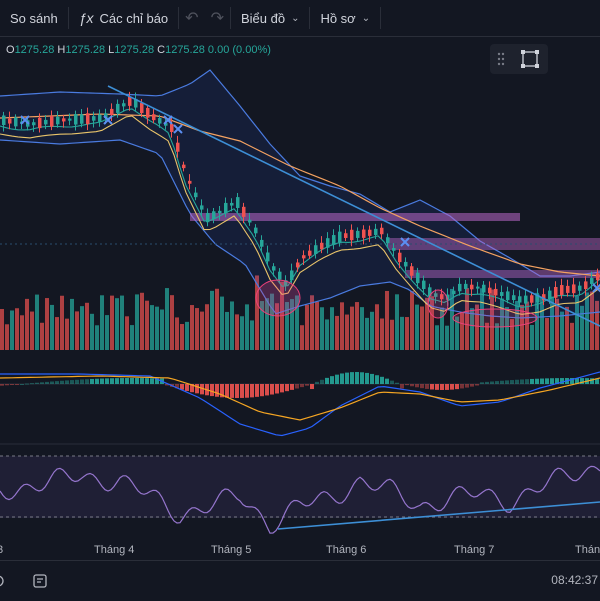 This screenshot has width=600, height=601. Describe the element at coordinates (474, 550) in the screenshot. I see `time-axis-label: Tháng 7` at that location.